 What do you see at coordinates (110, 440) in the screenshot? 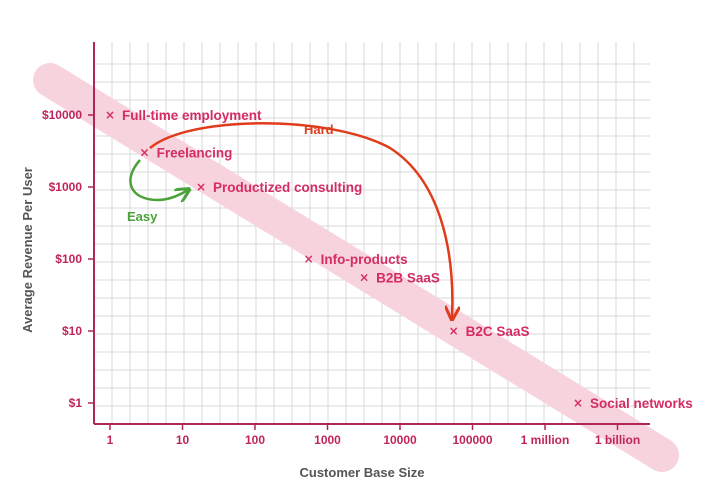
I see `x-tick-label: 1` at bounding box center [110, 440].